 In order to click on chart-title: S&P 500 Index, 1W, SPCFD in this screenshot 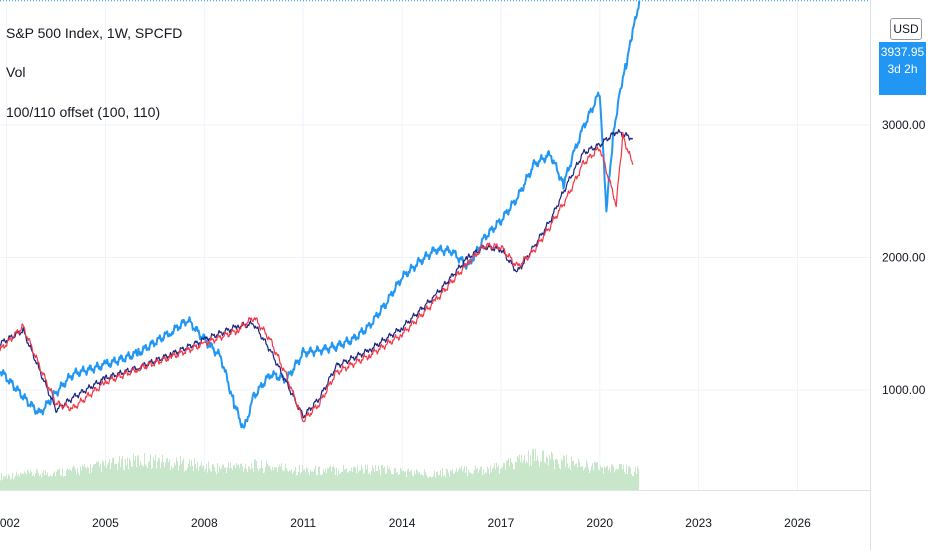, I will do `click(94, 33)`.